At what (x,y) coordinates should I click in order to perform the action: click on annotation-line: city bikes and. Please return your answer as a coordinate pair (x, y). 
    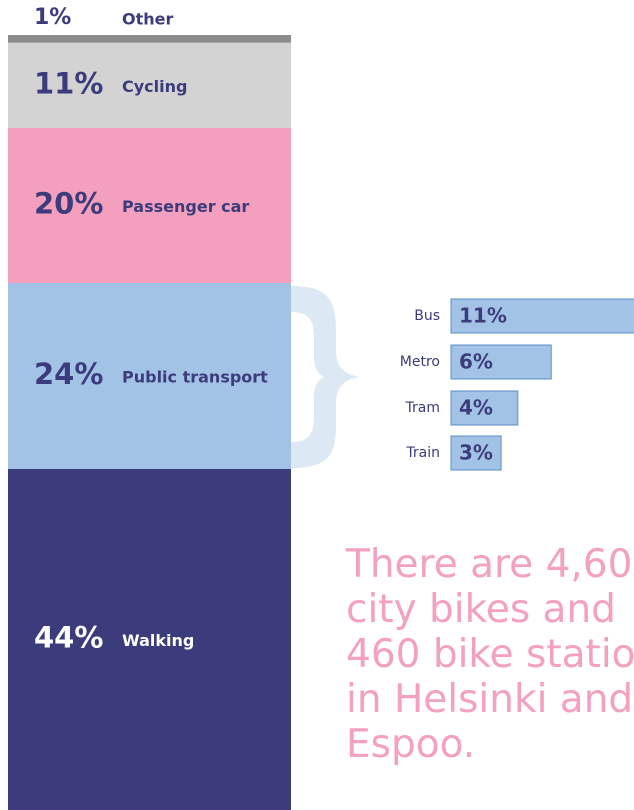
    Looking at the image, I should click on (481, 609).